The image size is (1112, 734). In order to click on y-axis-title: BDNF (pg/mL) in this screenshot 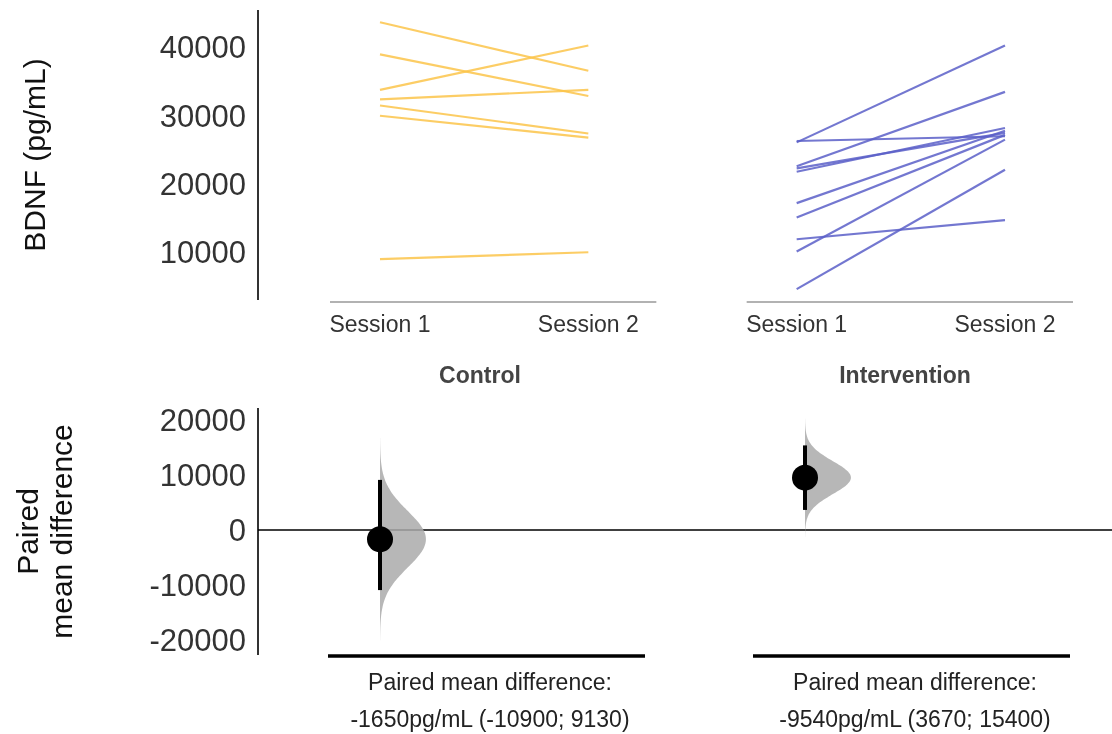, I will do `click(34, 155)`.